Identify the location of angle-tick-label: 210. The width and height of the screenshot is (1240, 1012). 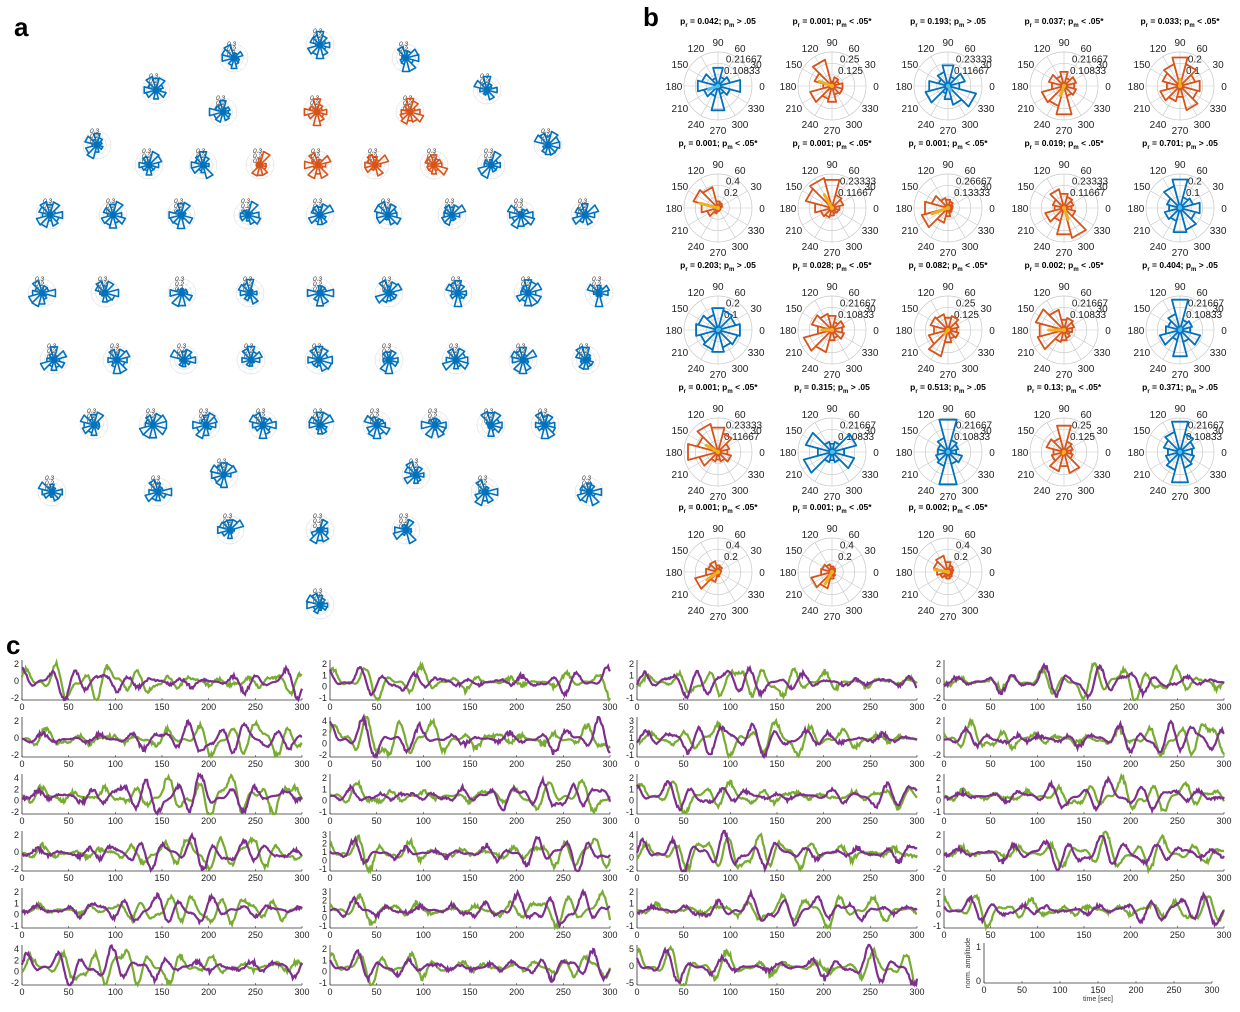
(680, 353).